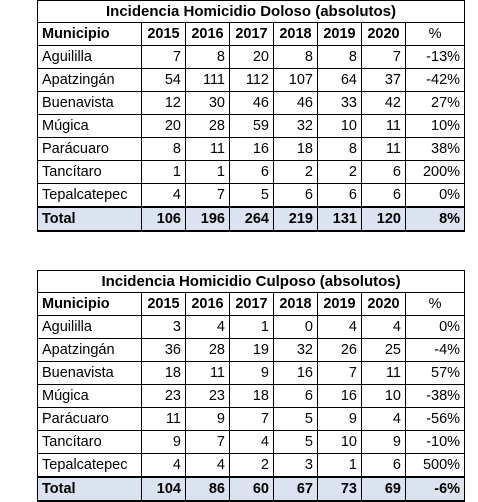 The width and height of the screenshot is (478, 502). I want to click on column-header-2020: 2020, so click(383, 34).